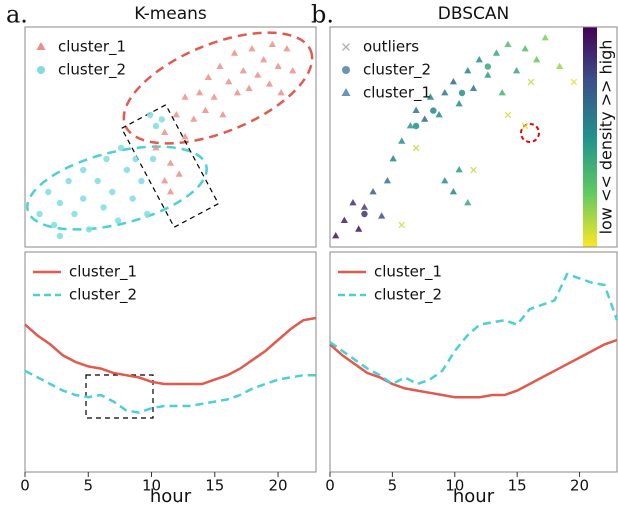 Image resolution: width=618 pixels, height=509 pixels. I want to click on panel-label: a., so click(17, 15).